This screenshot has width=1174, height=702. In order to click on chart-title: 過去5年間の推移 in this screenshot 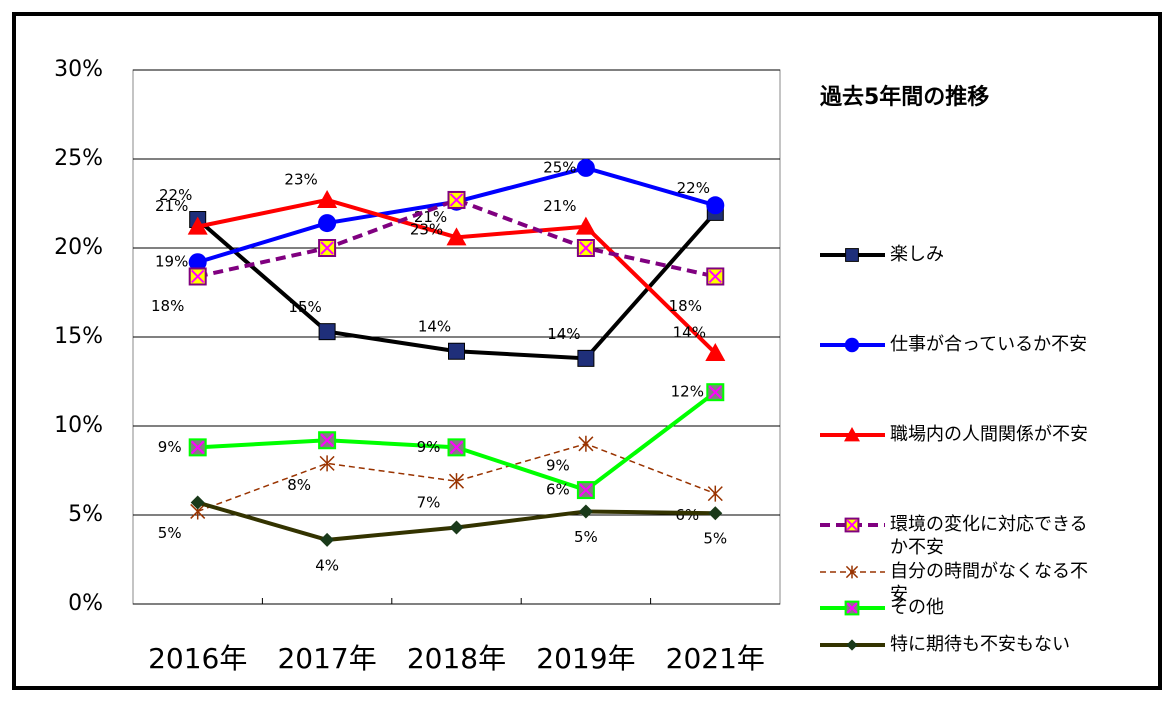, I will do `click(904, 97)`.